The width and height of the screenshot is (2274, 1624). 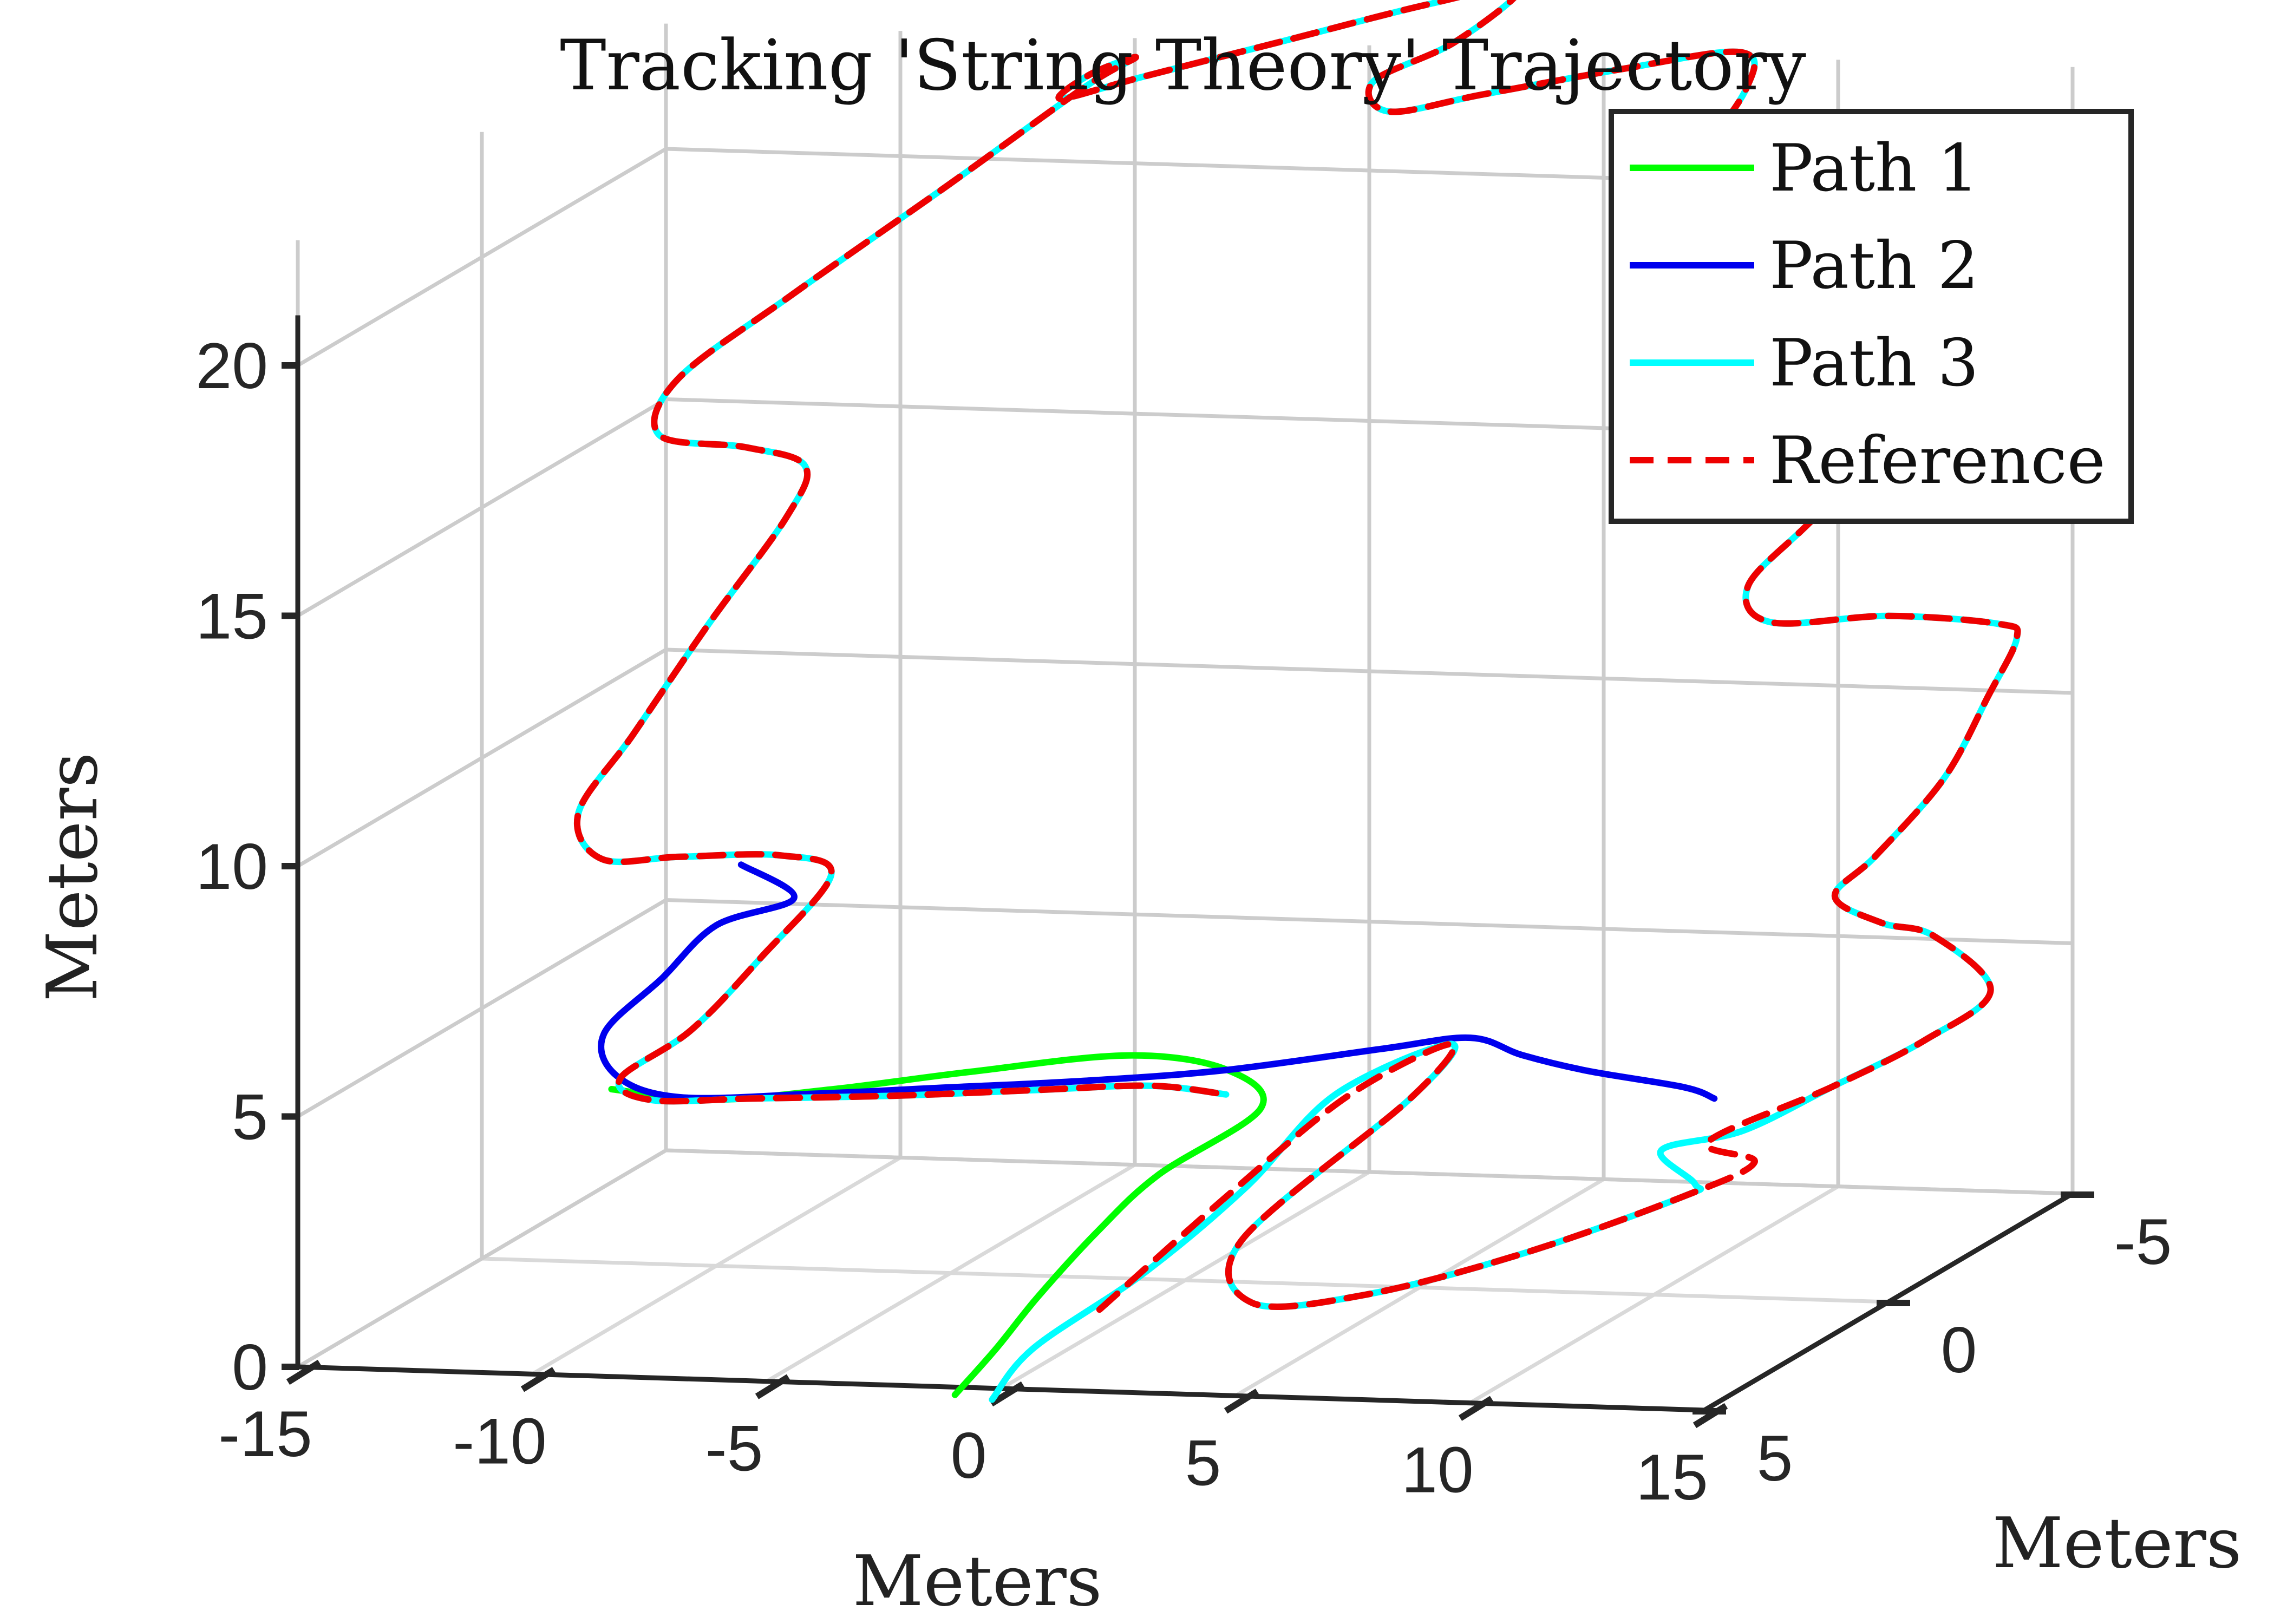 I want to click on y-tick-label: 5, so click(x=1775, y=1458).